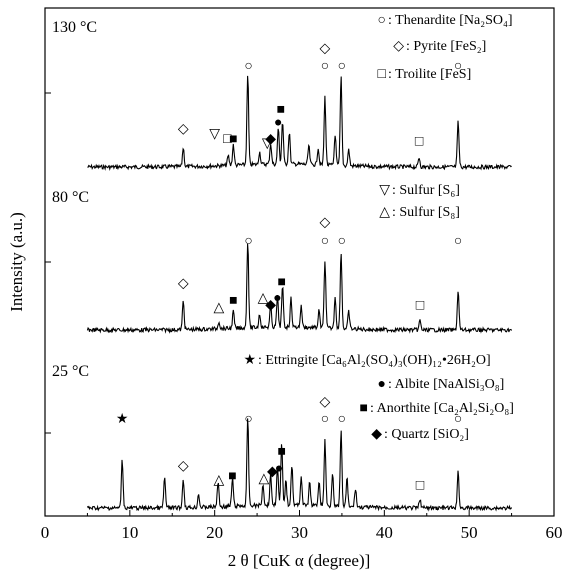  Describe the element at coordinates (364, 408) in the screenshot. I see `legend-symbol: ■` at that location.